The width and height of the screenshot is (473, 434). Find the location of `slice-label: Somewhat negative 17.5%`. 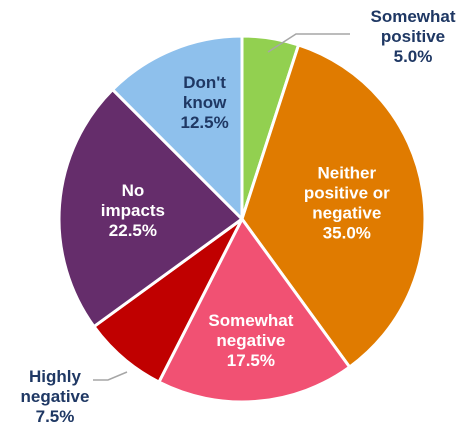

slice-label: Somewhat negative 17.5% is located at coordinates (250, 340).